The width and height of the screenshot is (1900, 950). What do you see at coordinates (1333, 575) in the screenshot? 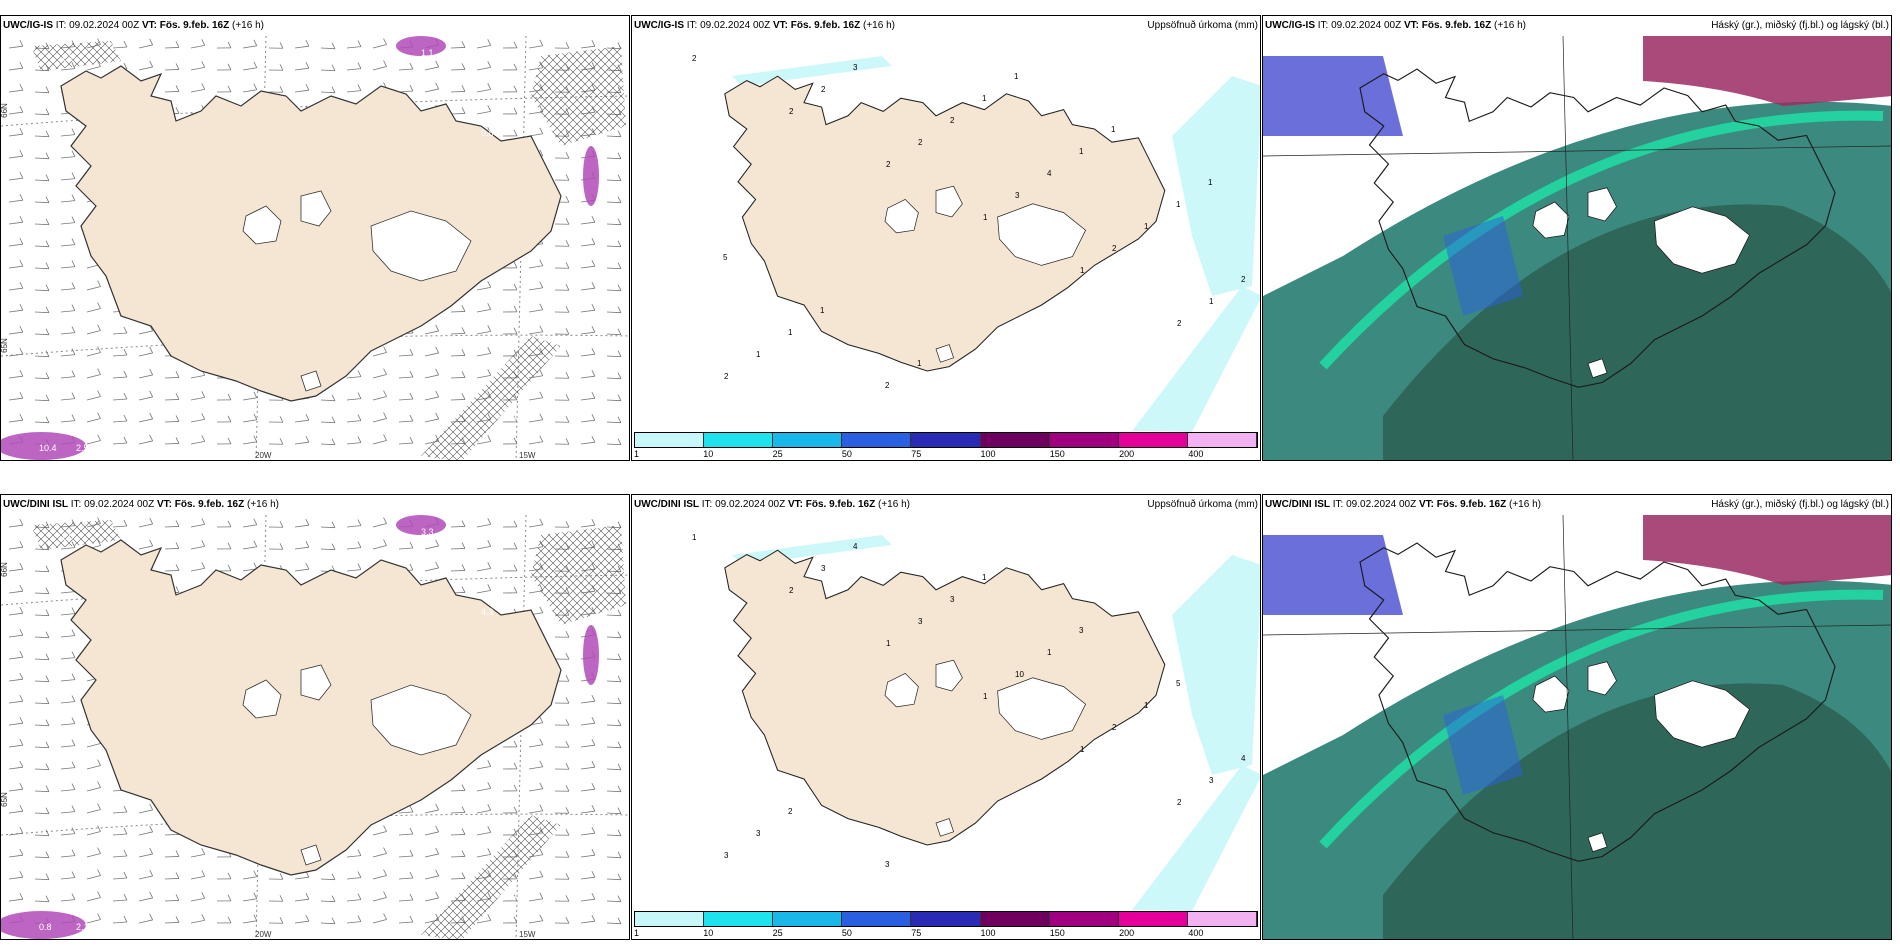
I see `low-cloud-area` at bounding box center [1333, 575].